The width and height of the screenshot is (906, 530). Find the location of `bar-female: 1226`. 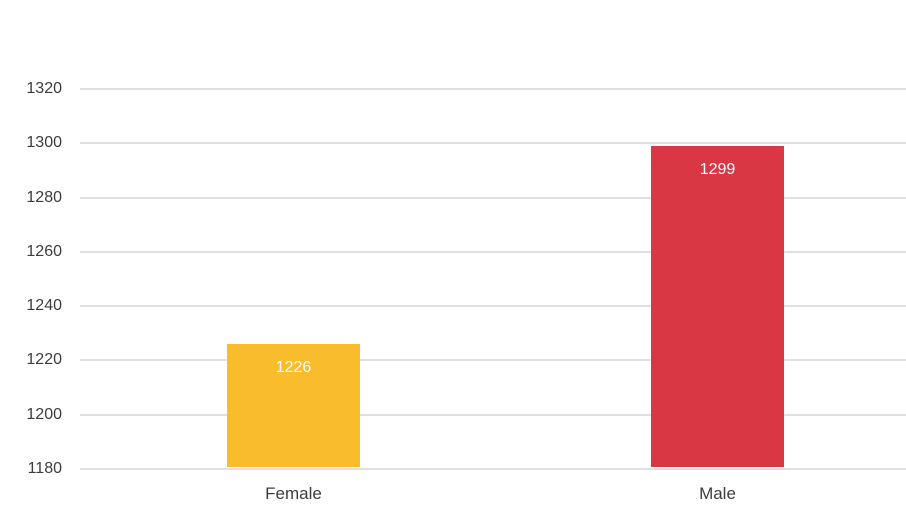

bar-female: 1226 is located at coordinates (293, 405).